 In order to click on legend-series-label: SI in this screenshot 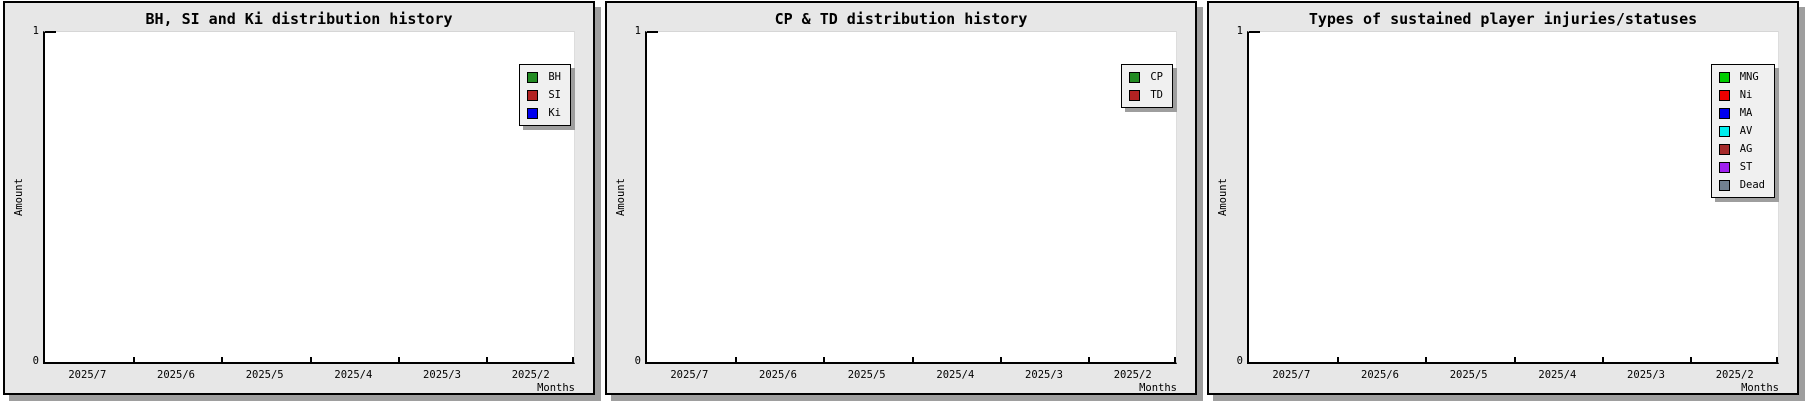, I will do `click(554, 94)`.